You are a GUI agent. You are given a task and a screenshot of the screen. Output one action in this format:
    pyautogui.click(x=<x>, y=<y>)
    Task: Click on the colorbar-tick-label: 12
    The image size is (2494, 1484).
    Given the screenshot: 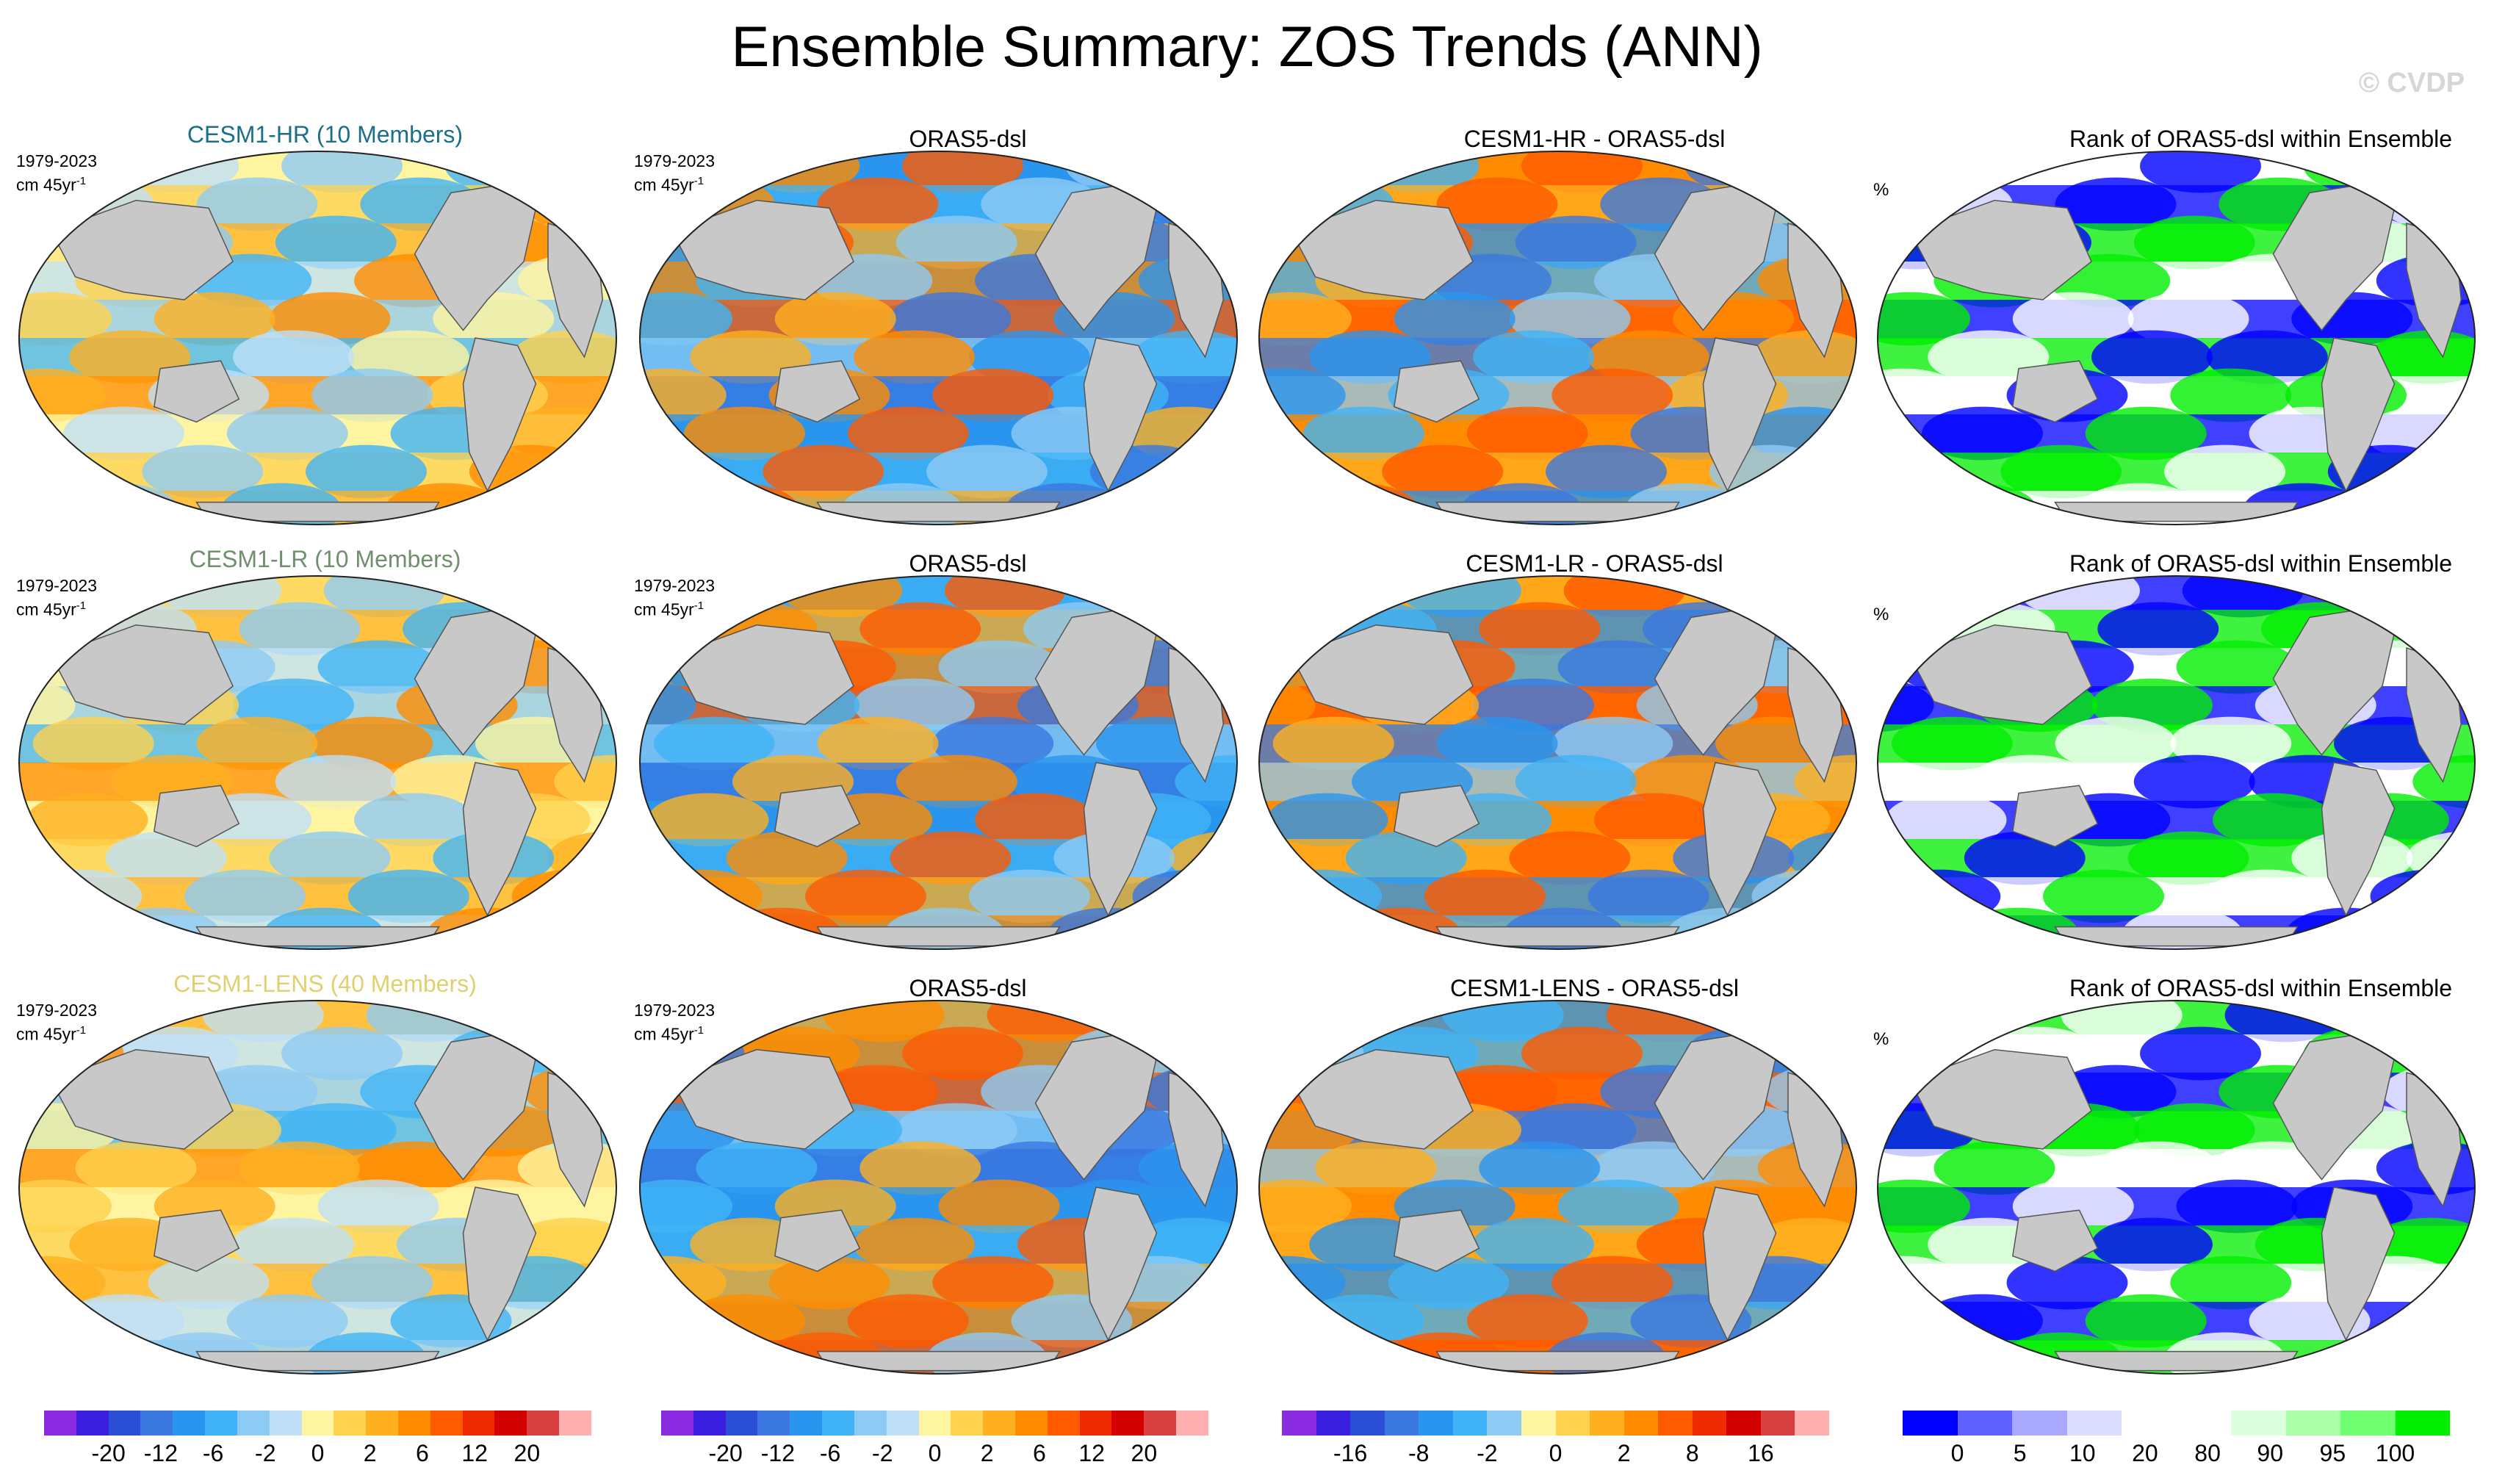 What is the action you would take?
    pyautogui.click(x=1091, y=1453)
    